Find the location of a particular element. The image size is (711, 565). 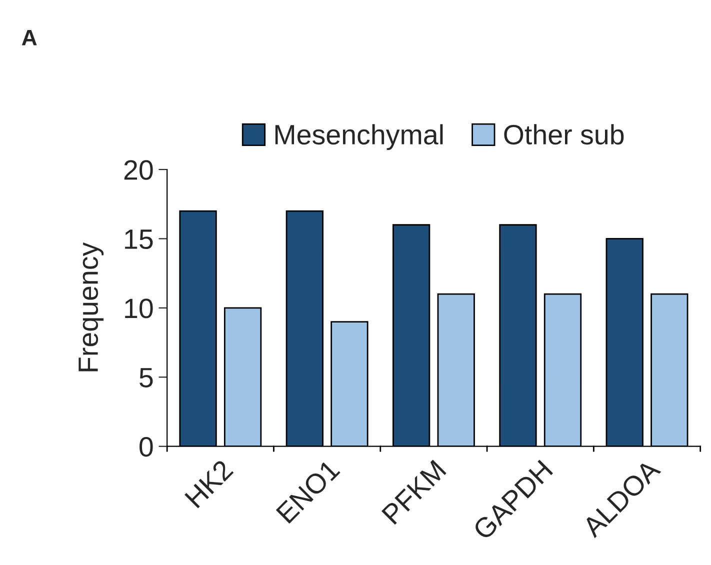

y-tick-label: 5 is located at coordinates (146, 378).